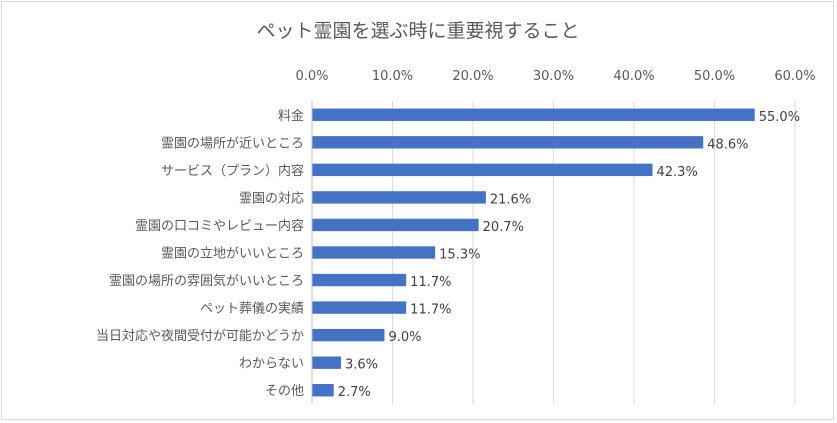 The width and height of the screenshot is (837, 423). What do you see at coordinates (252, 309) in the screenshot?
I see `category-label: ペット葬儀の実績` at bounding box center [252, 309].